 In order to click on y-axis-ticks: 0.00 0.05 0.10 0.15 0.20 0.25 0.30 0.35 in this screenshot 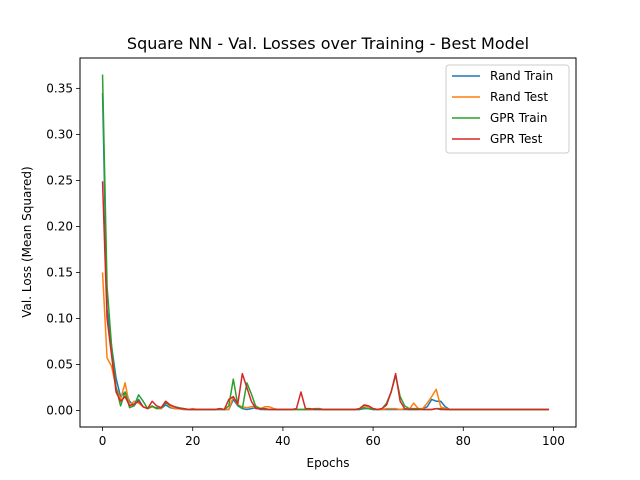, I will do `click(63, 249)`.